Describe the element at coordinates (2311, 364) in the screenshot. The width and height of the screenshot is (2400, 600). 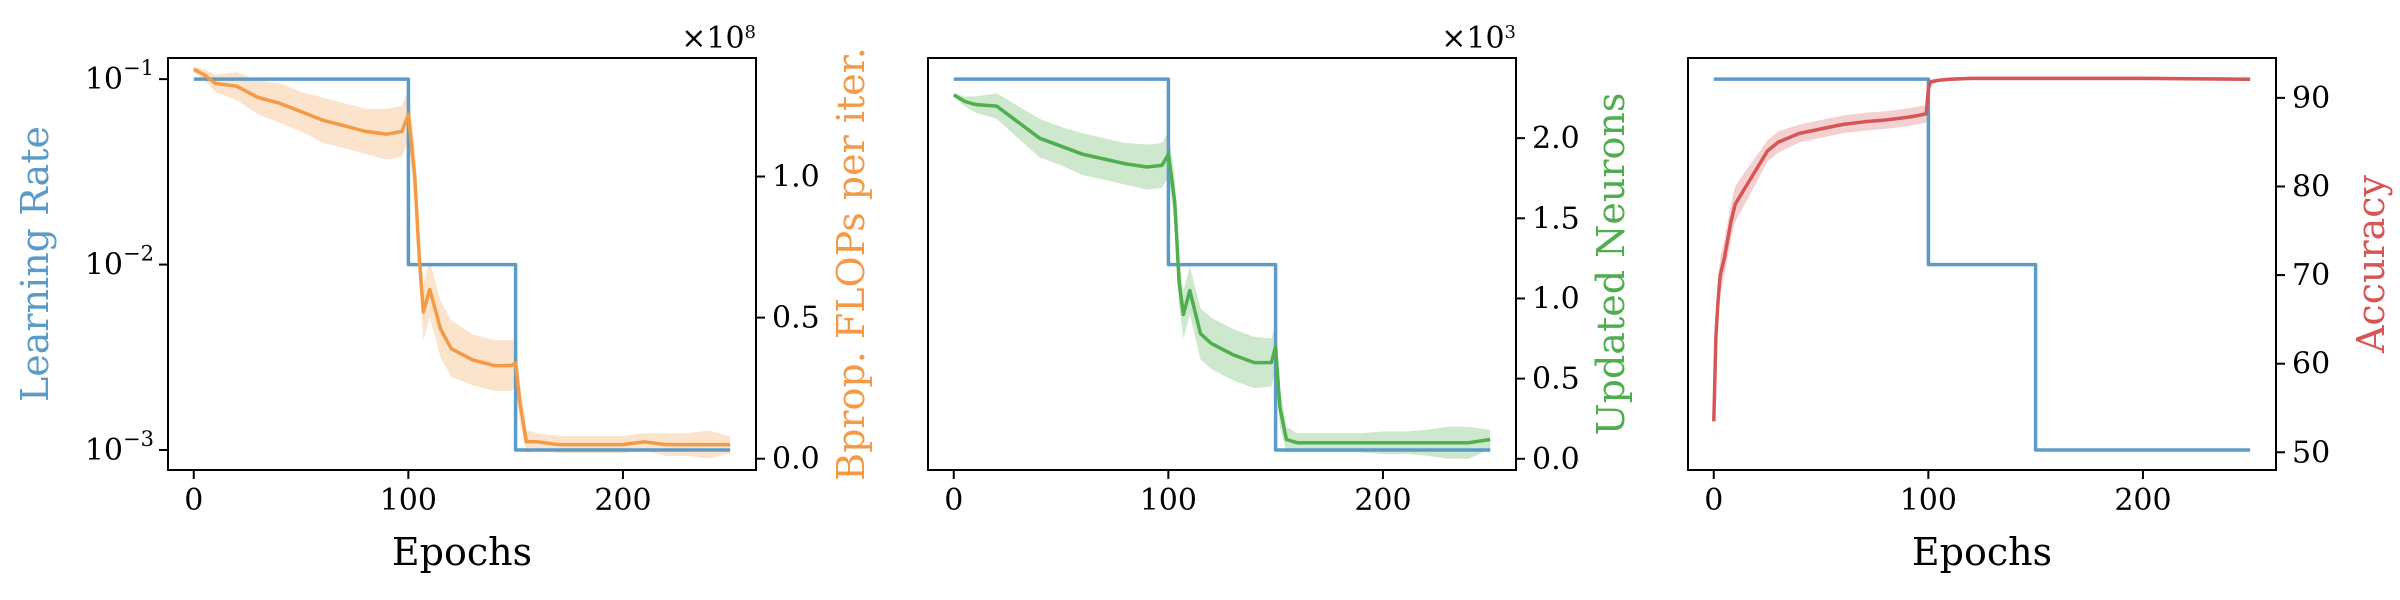
I see `y-right-tick-label: 60` at that location.